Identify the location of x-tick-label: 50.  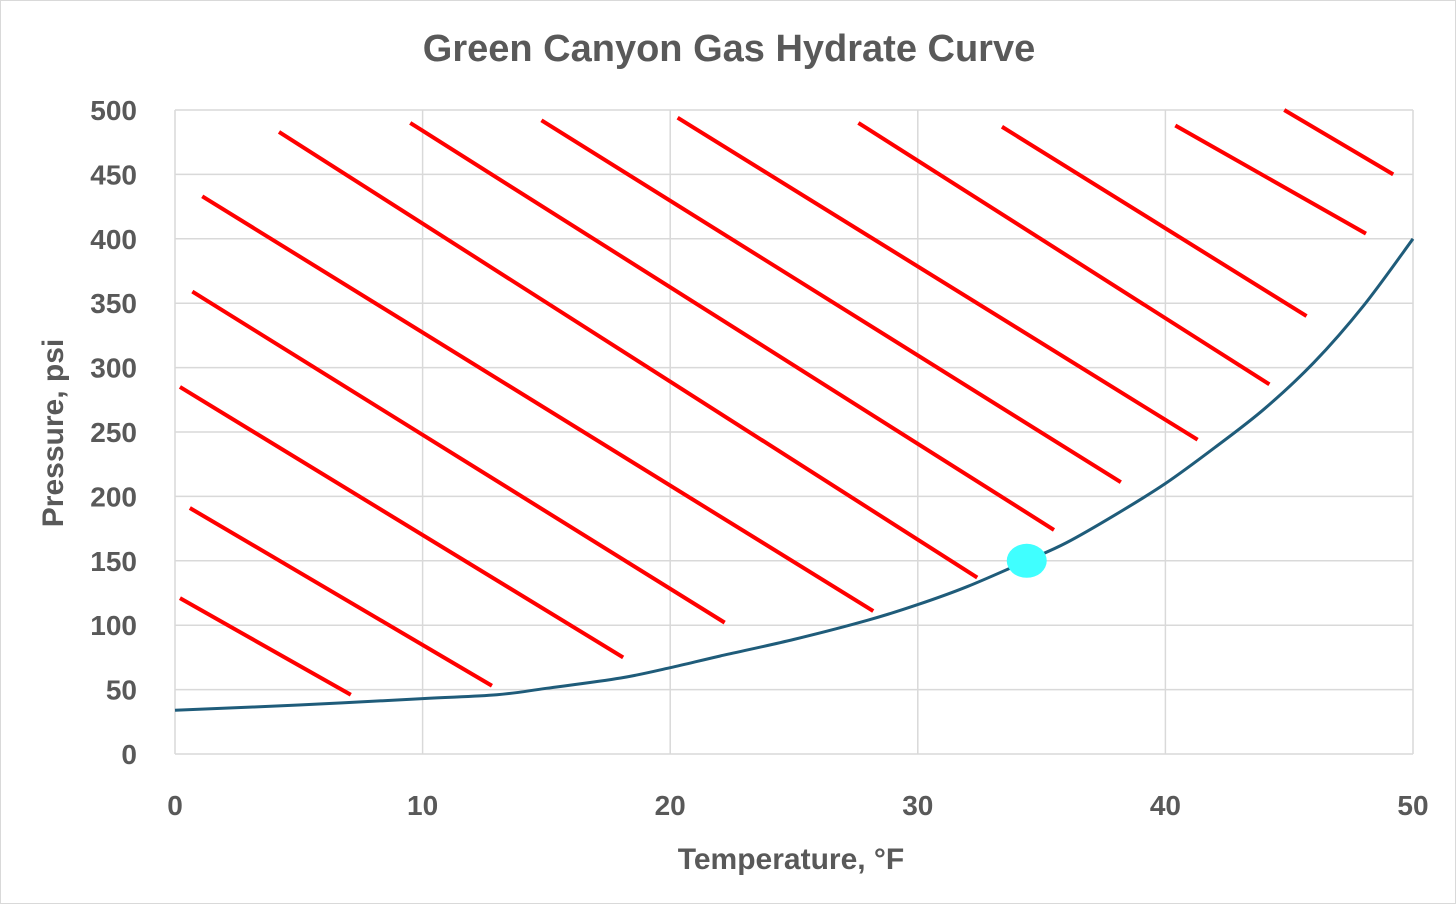
(1412, 805).